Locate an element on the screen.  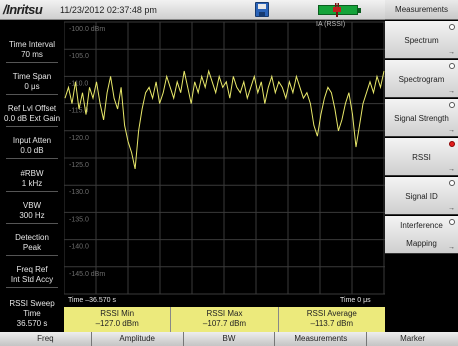
param-value: 0.0 dB is located at coordinates (32, 150).